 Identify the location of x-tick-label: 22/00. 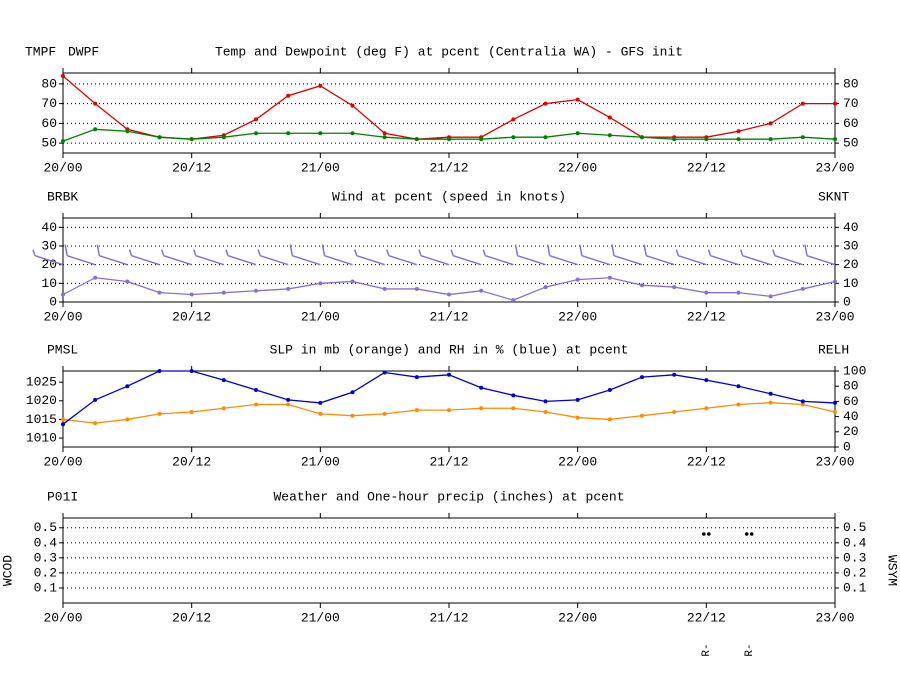
(577, 461).